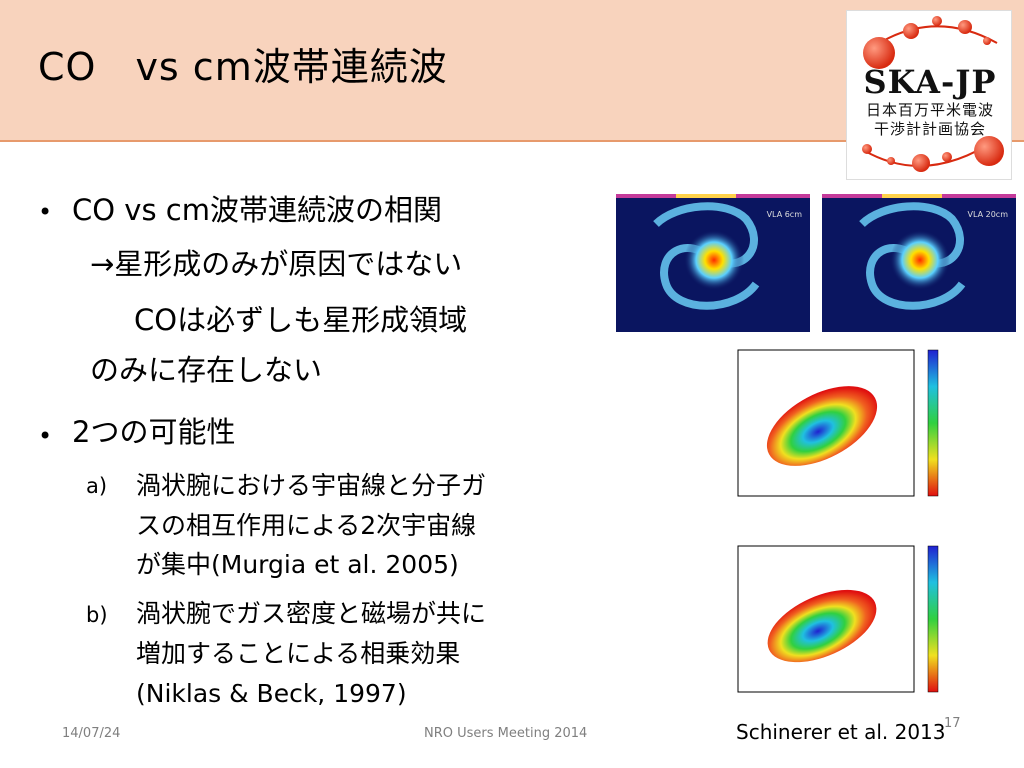 This screenshot has height=768, width=1024. What do you see at coordinates (97, 615) in the screenshot?
I see `item-b-label: b)` at bounding box center [97, 615].